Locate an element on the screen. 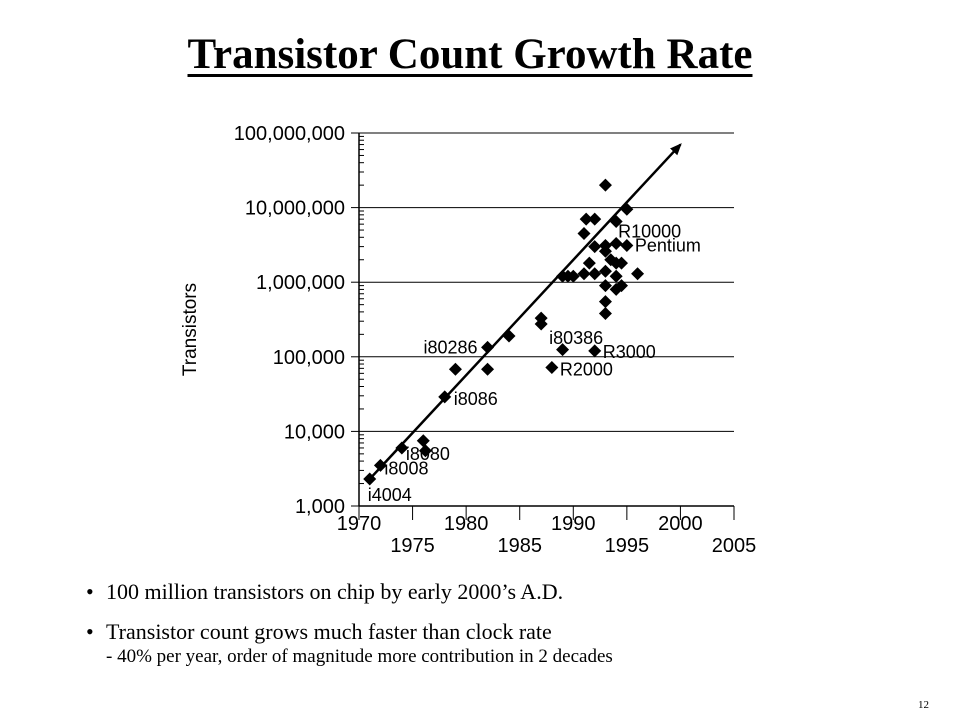 This screenshot has width=960, height=720. point-label: R2000 is located at coordinates (586, 369).